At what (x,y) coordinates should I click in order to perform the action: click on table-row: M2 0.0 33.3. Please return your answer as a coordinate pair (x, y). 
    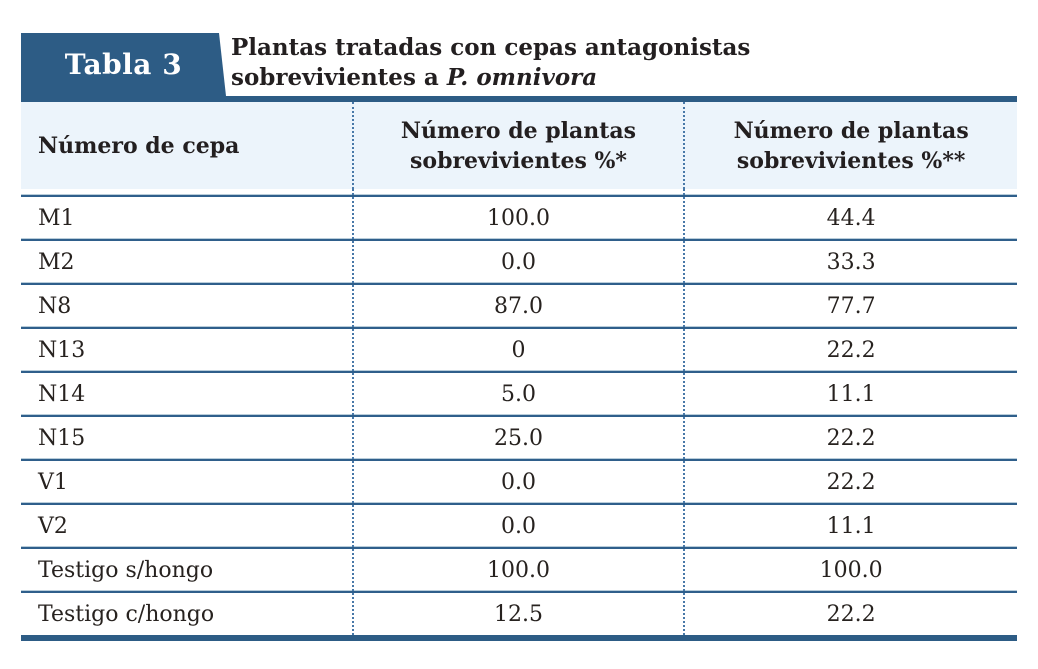
    Looking at the image, I should click on (519, 261).